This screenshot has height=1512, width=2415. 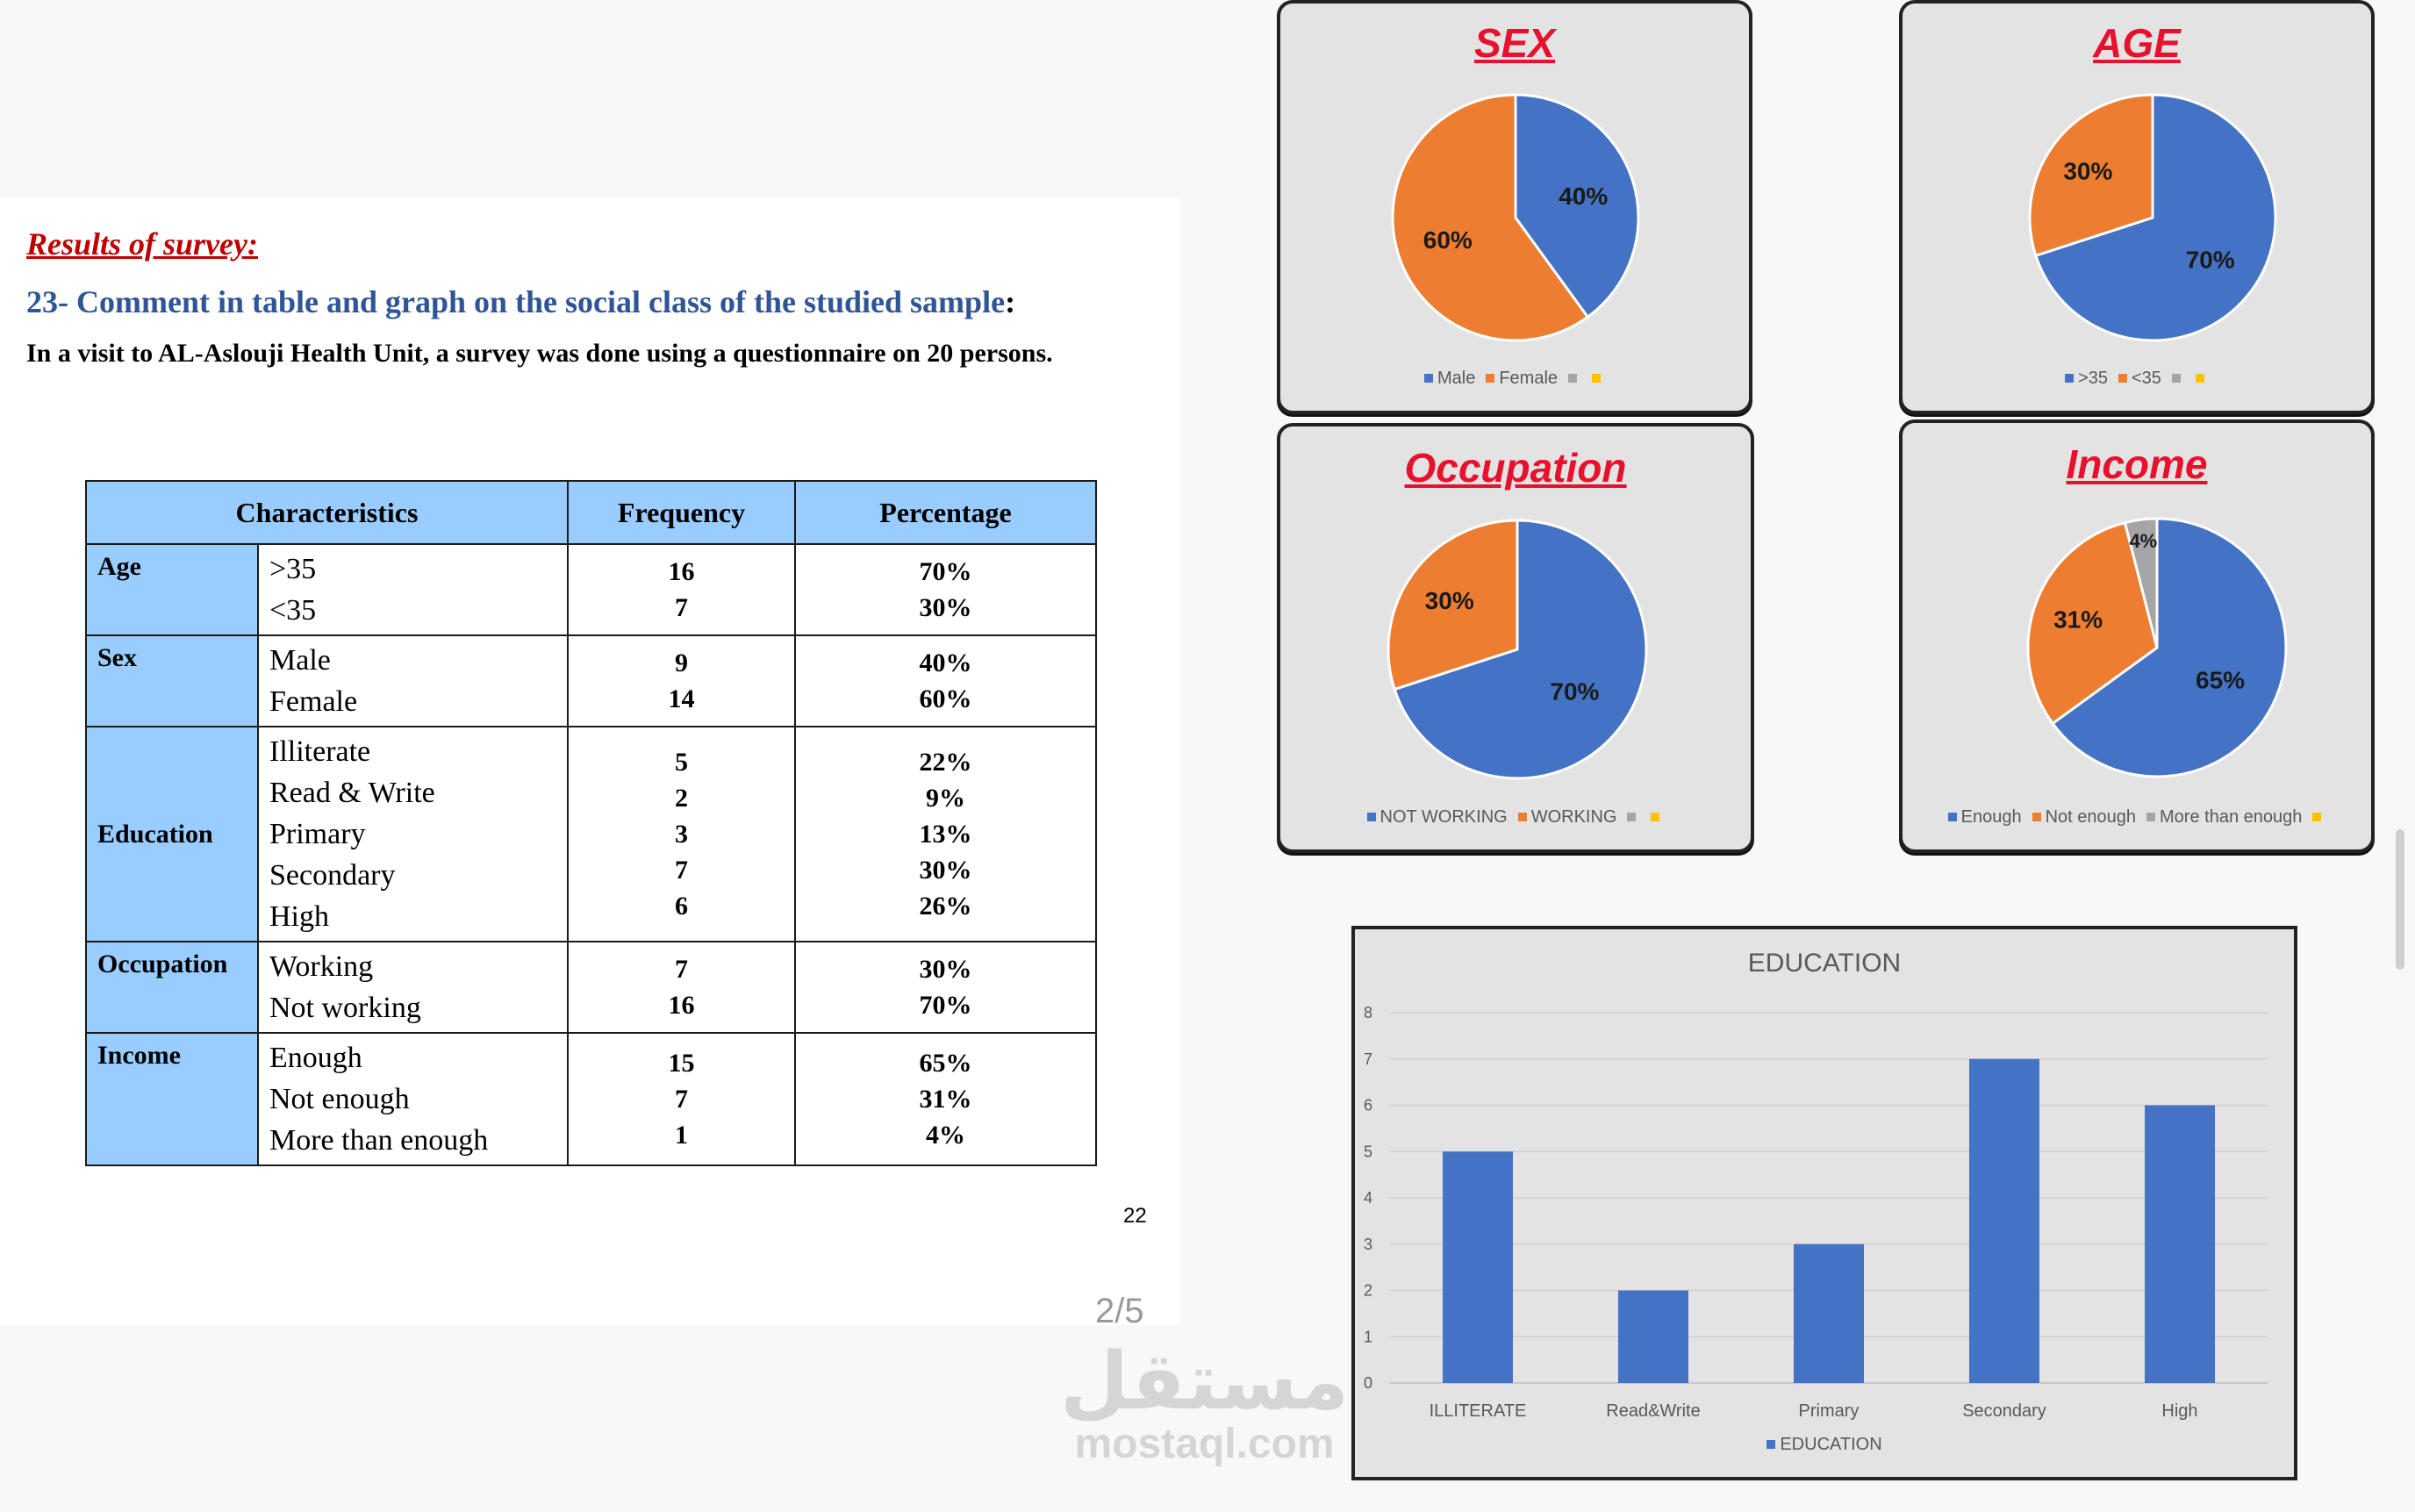 What do you see at coordinates (413, 681) in the screenshot?
I see `items-cell: Male Female` at bounding box center [413, 681].